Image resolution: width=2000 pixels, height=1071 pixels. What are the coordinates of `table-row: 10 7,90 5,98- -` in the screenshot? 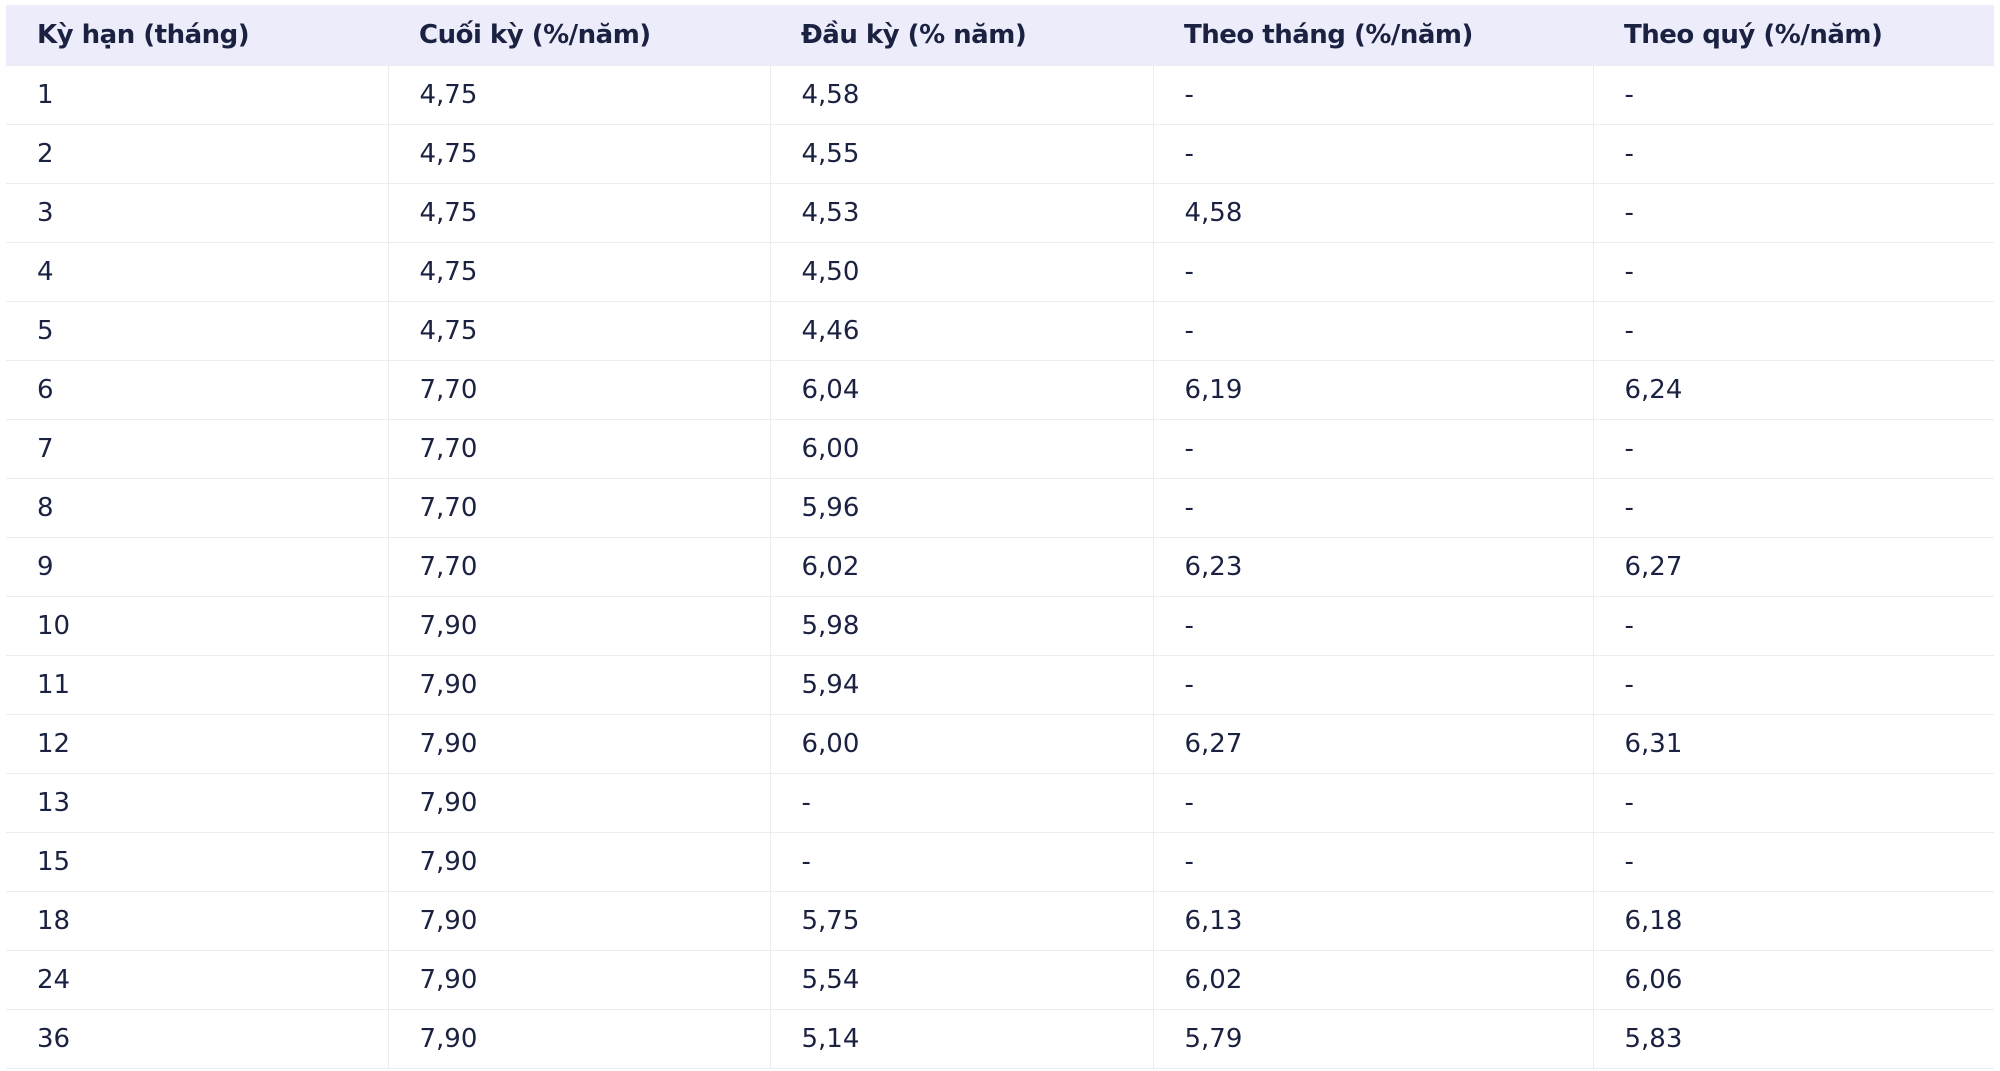 It's located at (1000, 626).